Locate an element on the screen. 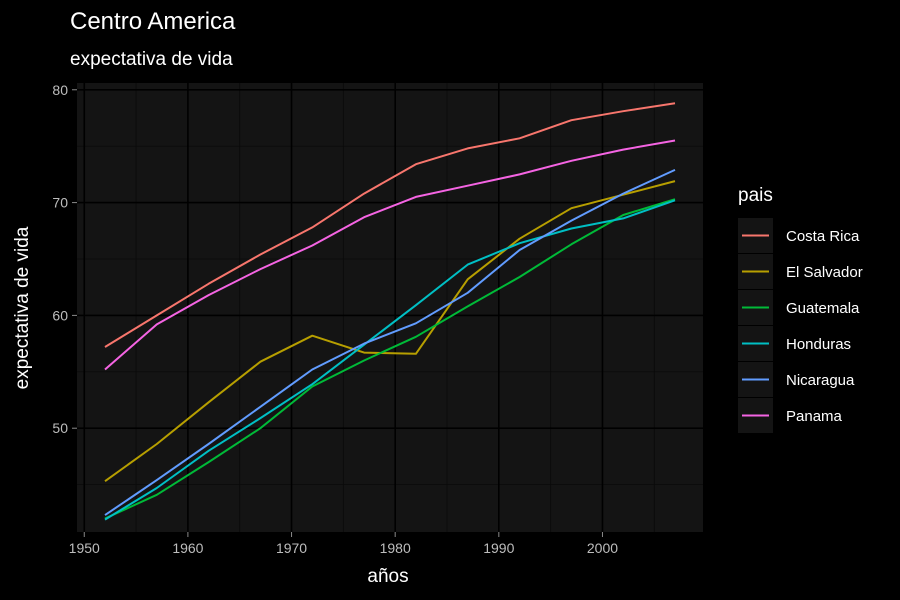 The image size is (900, 600). legend-title: pais is located at coordinates (755, 195).